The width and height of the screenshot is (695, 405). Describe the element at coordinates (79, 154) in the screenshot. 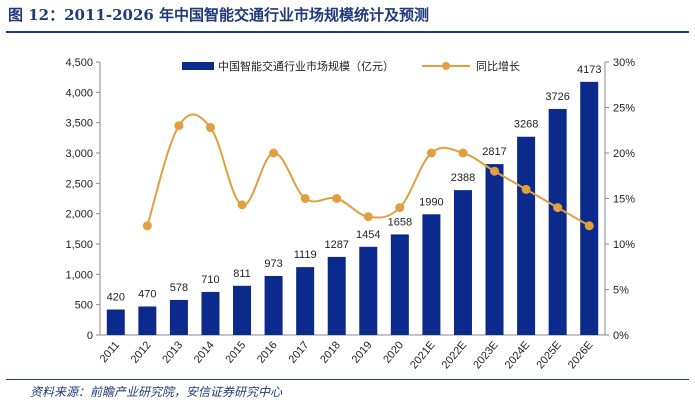

I see `y-tick-label-left: 3,000` at that location.